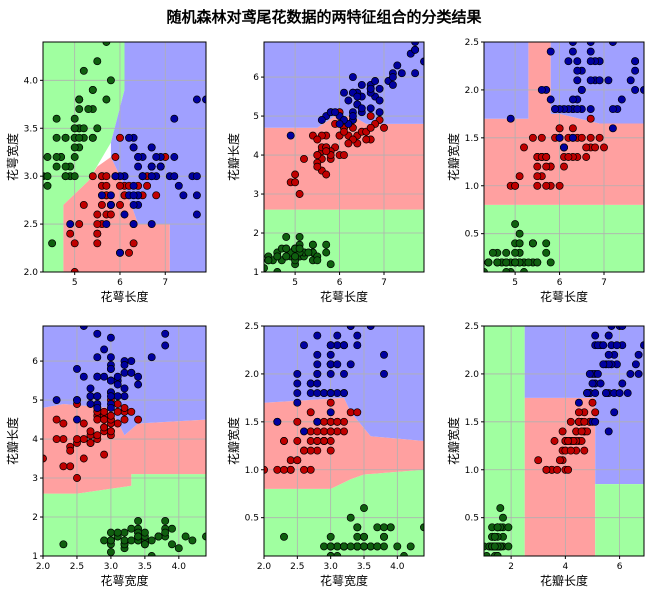  I want to click on x-tick-label: 7, so click(384, 283).